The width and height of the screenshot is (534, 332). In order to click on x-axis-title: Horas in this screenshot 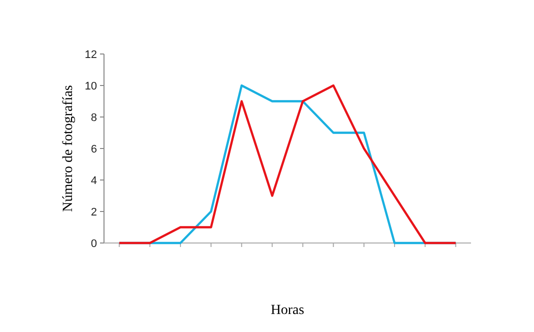, I will do `click(287, 310)`.